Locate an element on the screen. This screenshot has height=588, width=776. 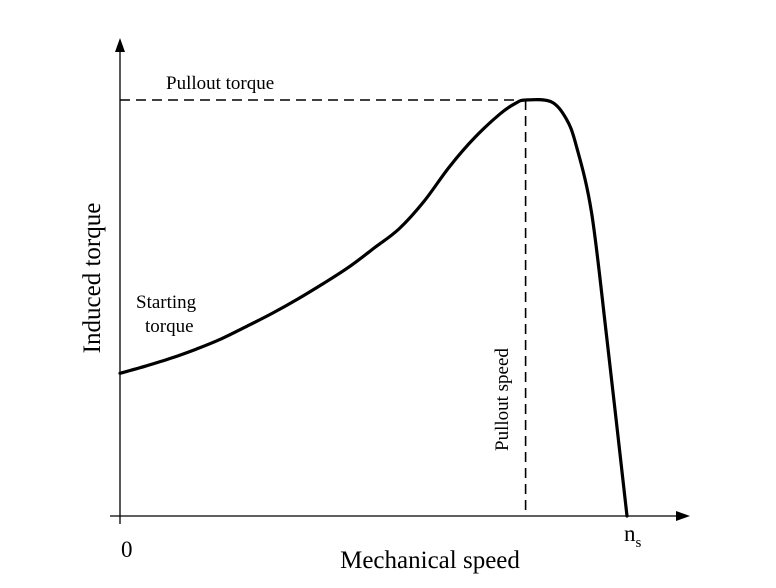
x-axis-title: Mechanical speed is located at coordinates (430, 560).